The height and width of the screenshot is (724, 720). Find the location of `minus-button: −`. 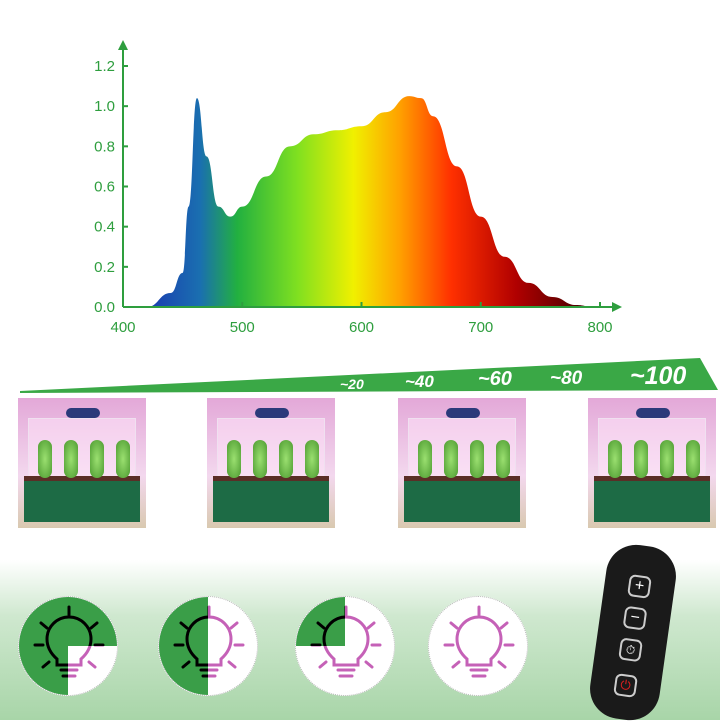

minus-button: − is located at coordinates (635, 618).